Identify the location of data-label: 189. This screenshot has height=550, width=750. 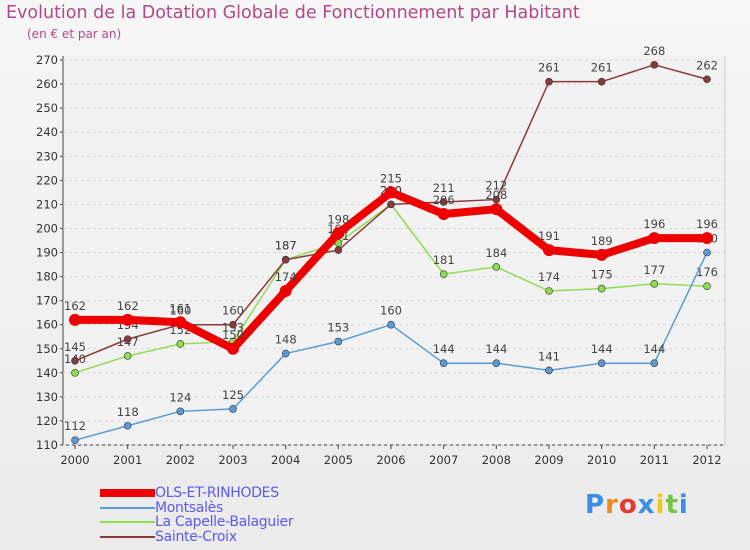
(602, 241).